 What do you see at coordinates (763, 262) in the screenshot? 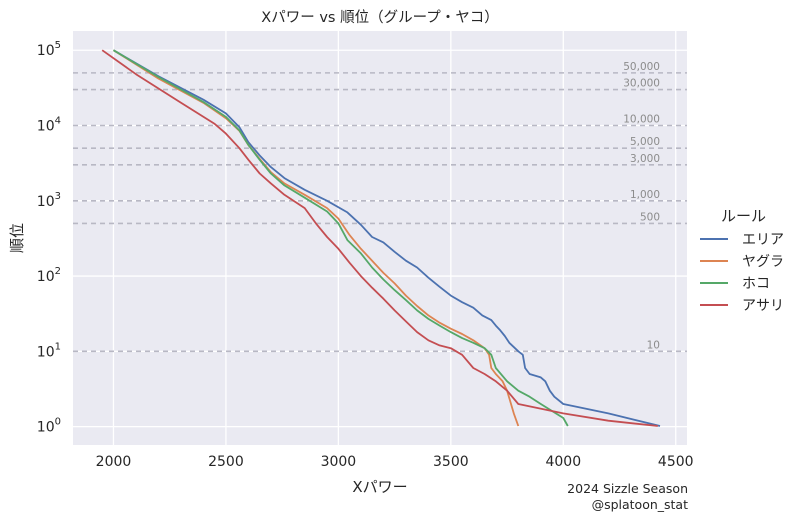
I see `legend-label: ヤグラ` at bounding box center [763, 262].